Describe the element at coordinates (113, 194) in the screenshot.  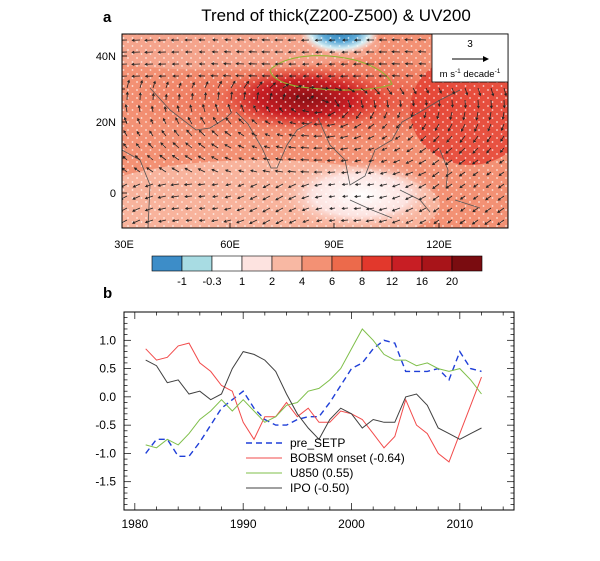
I see `lat-label-eq: 0` at that location.